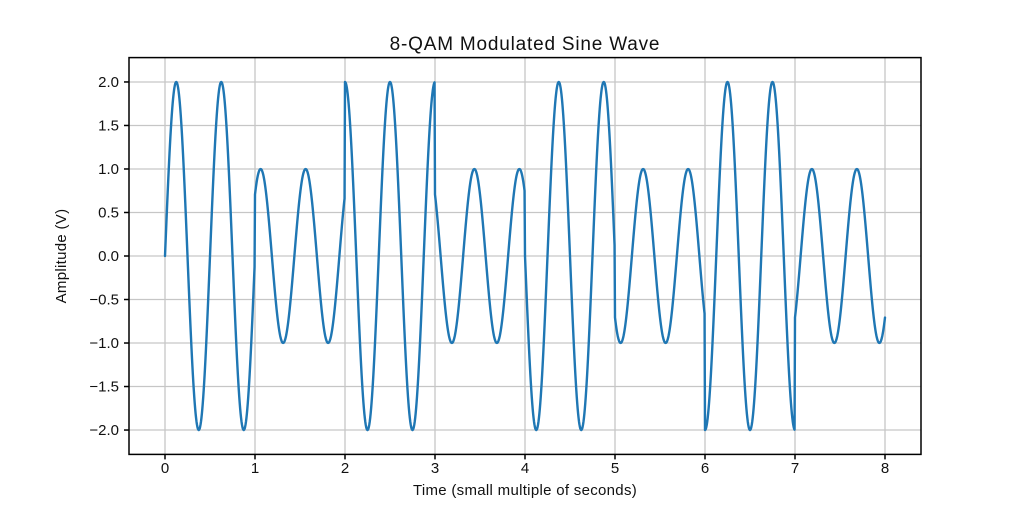  I want to click on x-axis-label: Time (small multiple of seconds), so click(525, 490).